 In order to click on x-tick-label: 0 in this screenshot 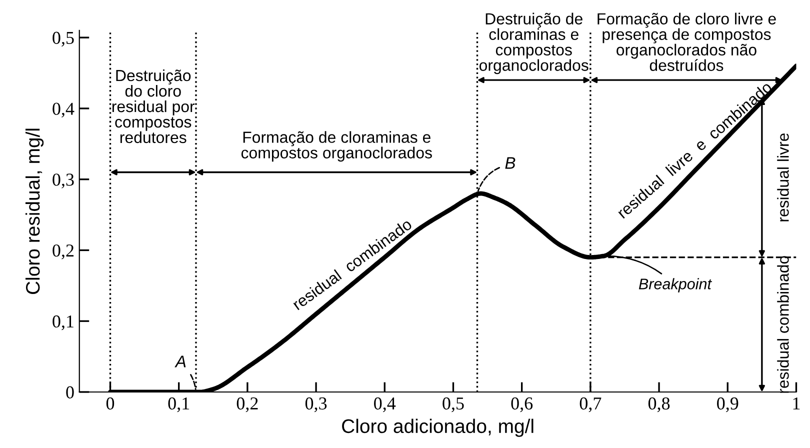, I will do `click(110, 403)`.